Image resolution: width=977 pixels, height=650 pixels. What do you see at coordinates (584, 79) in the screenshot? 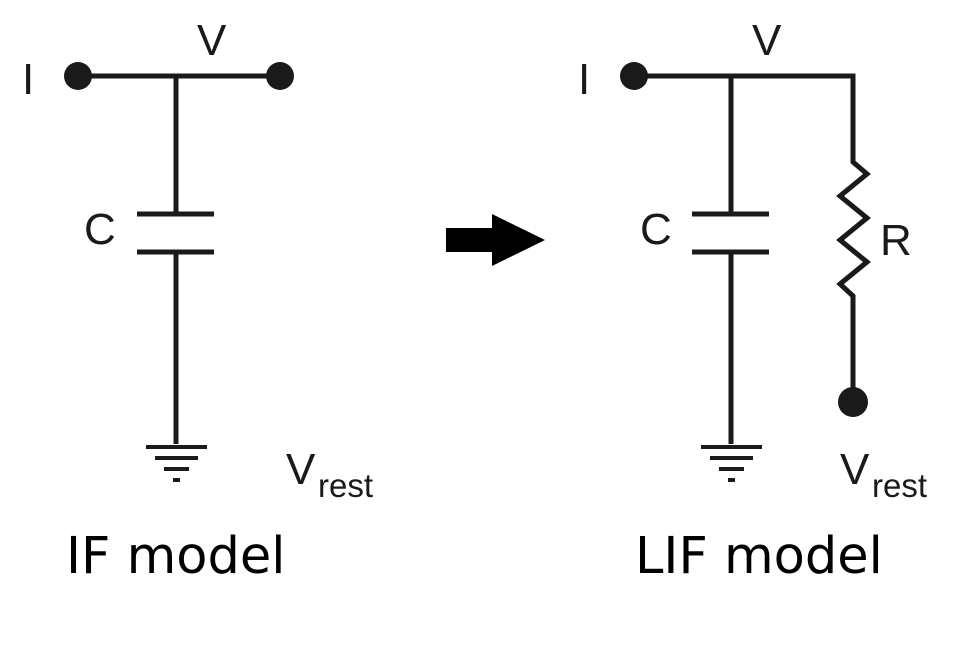
I see `lif-current-label: I` at bounding box center [584, 79].